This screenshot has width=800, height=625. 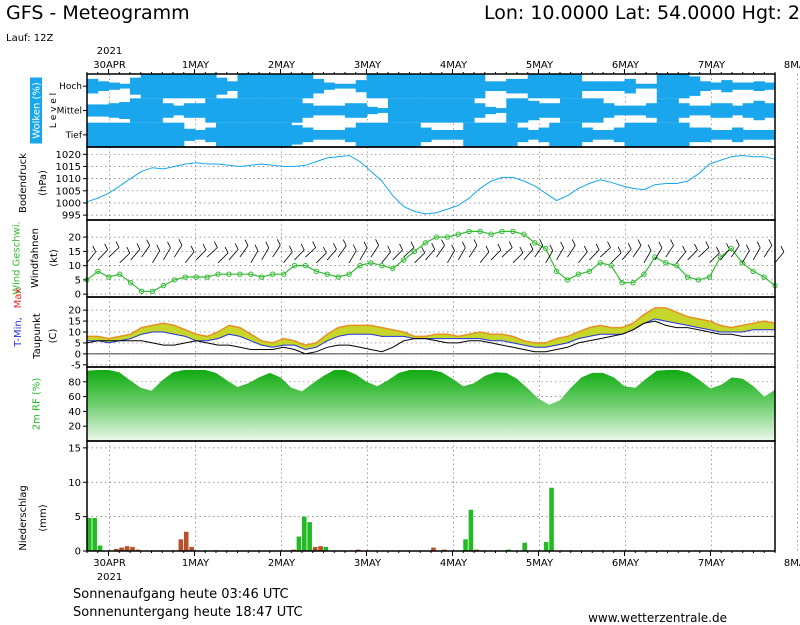 I want to click on sunrise-text: Sonnenaufgang heute 03:46 UTC, so click(x=181, y=594).